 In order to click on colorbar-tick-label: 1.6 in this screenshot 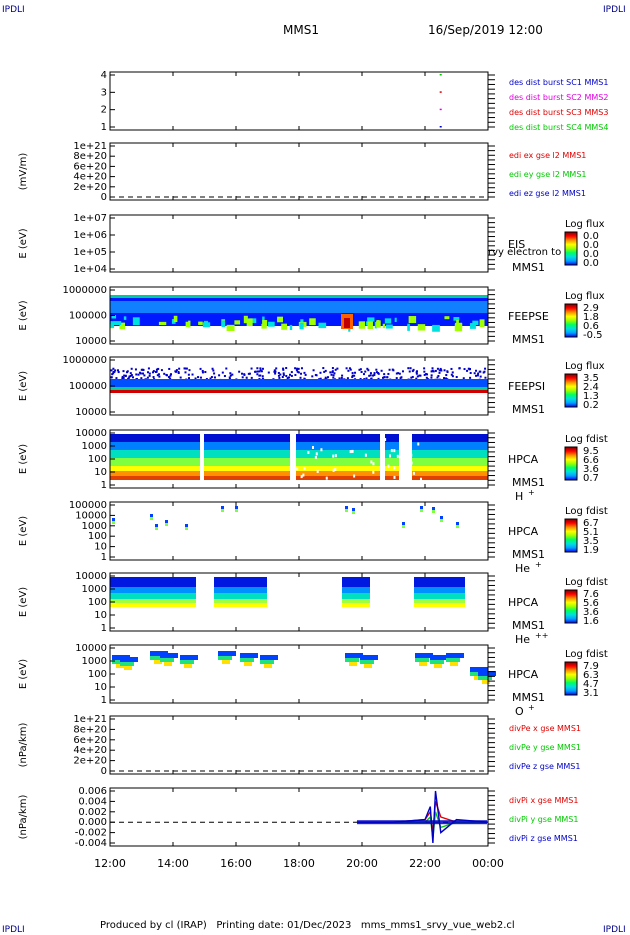, I will do `click(591, 621)`.